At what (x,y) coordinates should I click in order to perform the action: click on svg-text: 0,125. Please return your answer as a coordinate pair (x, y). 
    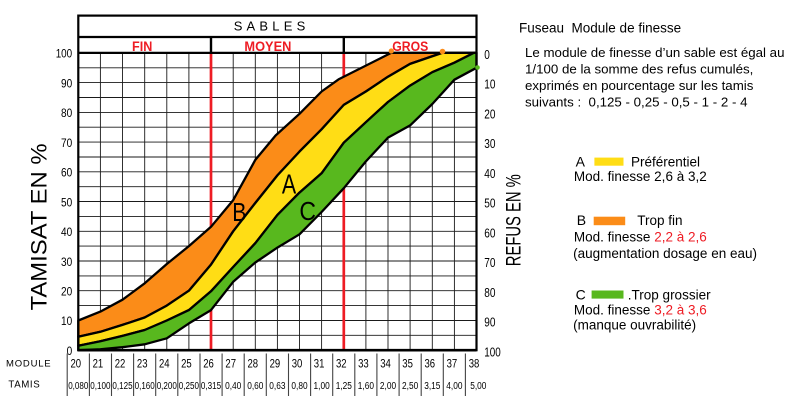
    Looking at the image, I should click on (122, 386).